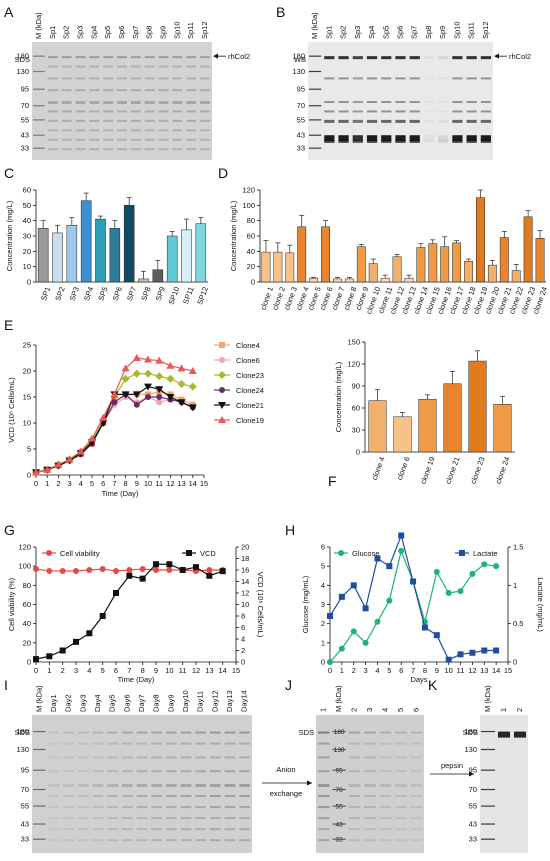 The width and height of the screenshot is (550, 861). Describe the element at coordinates (9, 12) in the screenshot. I see `panel-letter-a: A` at that location.